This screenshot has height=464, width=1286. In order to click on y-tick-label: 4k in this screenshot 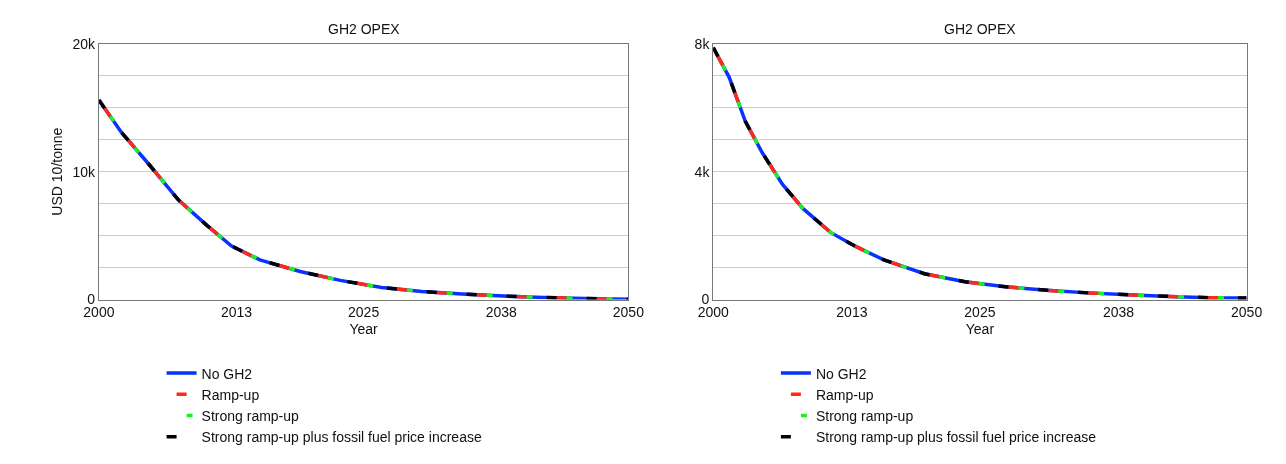, I will do `click(702, 171)`.